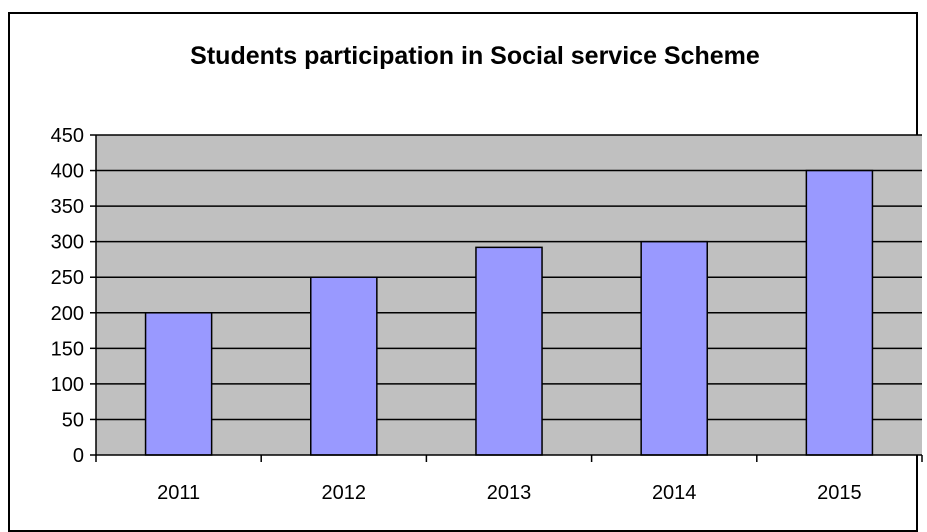 This screenshot has height=532, width=927. What do you see at coordinates (674, 493) in the screenshot?
I see `x-tick-label: 2014` at bounding box center [674, 493].